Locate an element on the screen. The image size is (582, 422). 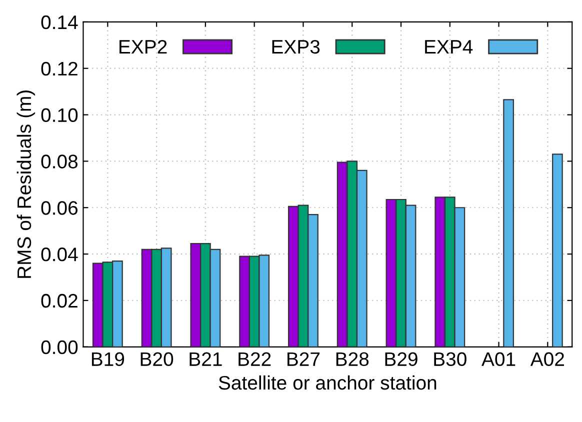
x-tick-label: A01 is located at coordinates (499, 359).